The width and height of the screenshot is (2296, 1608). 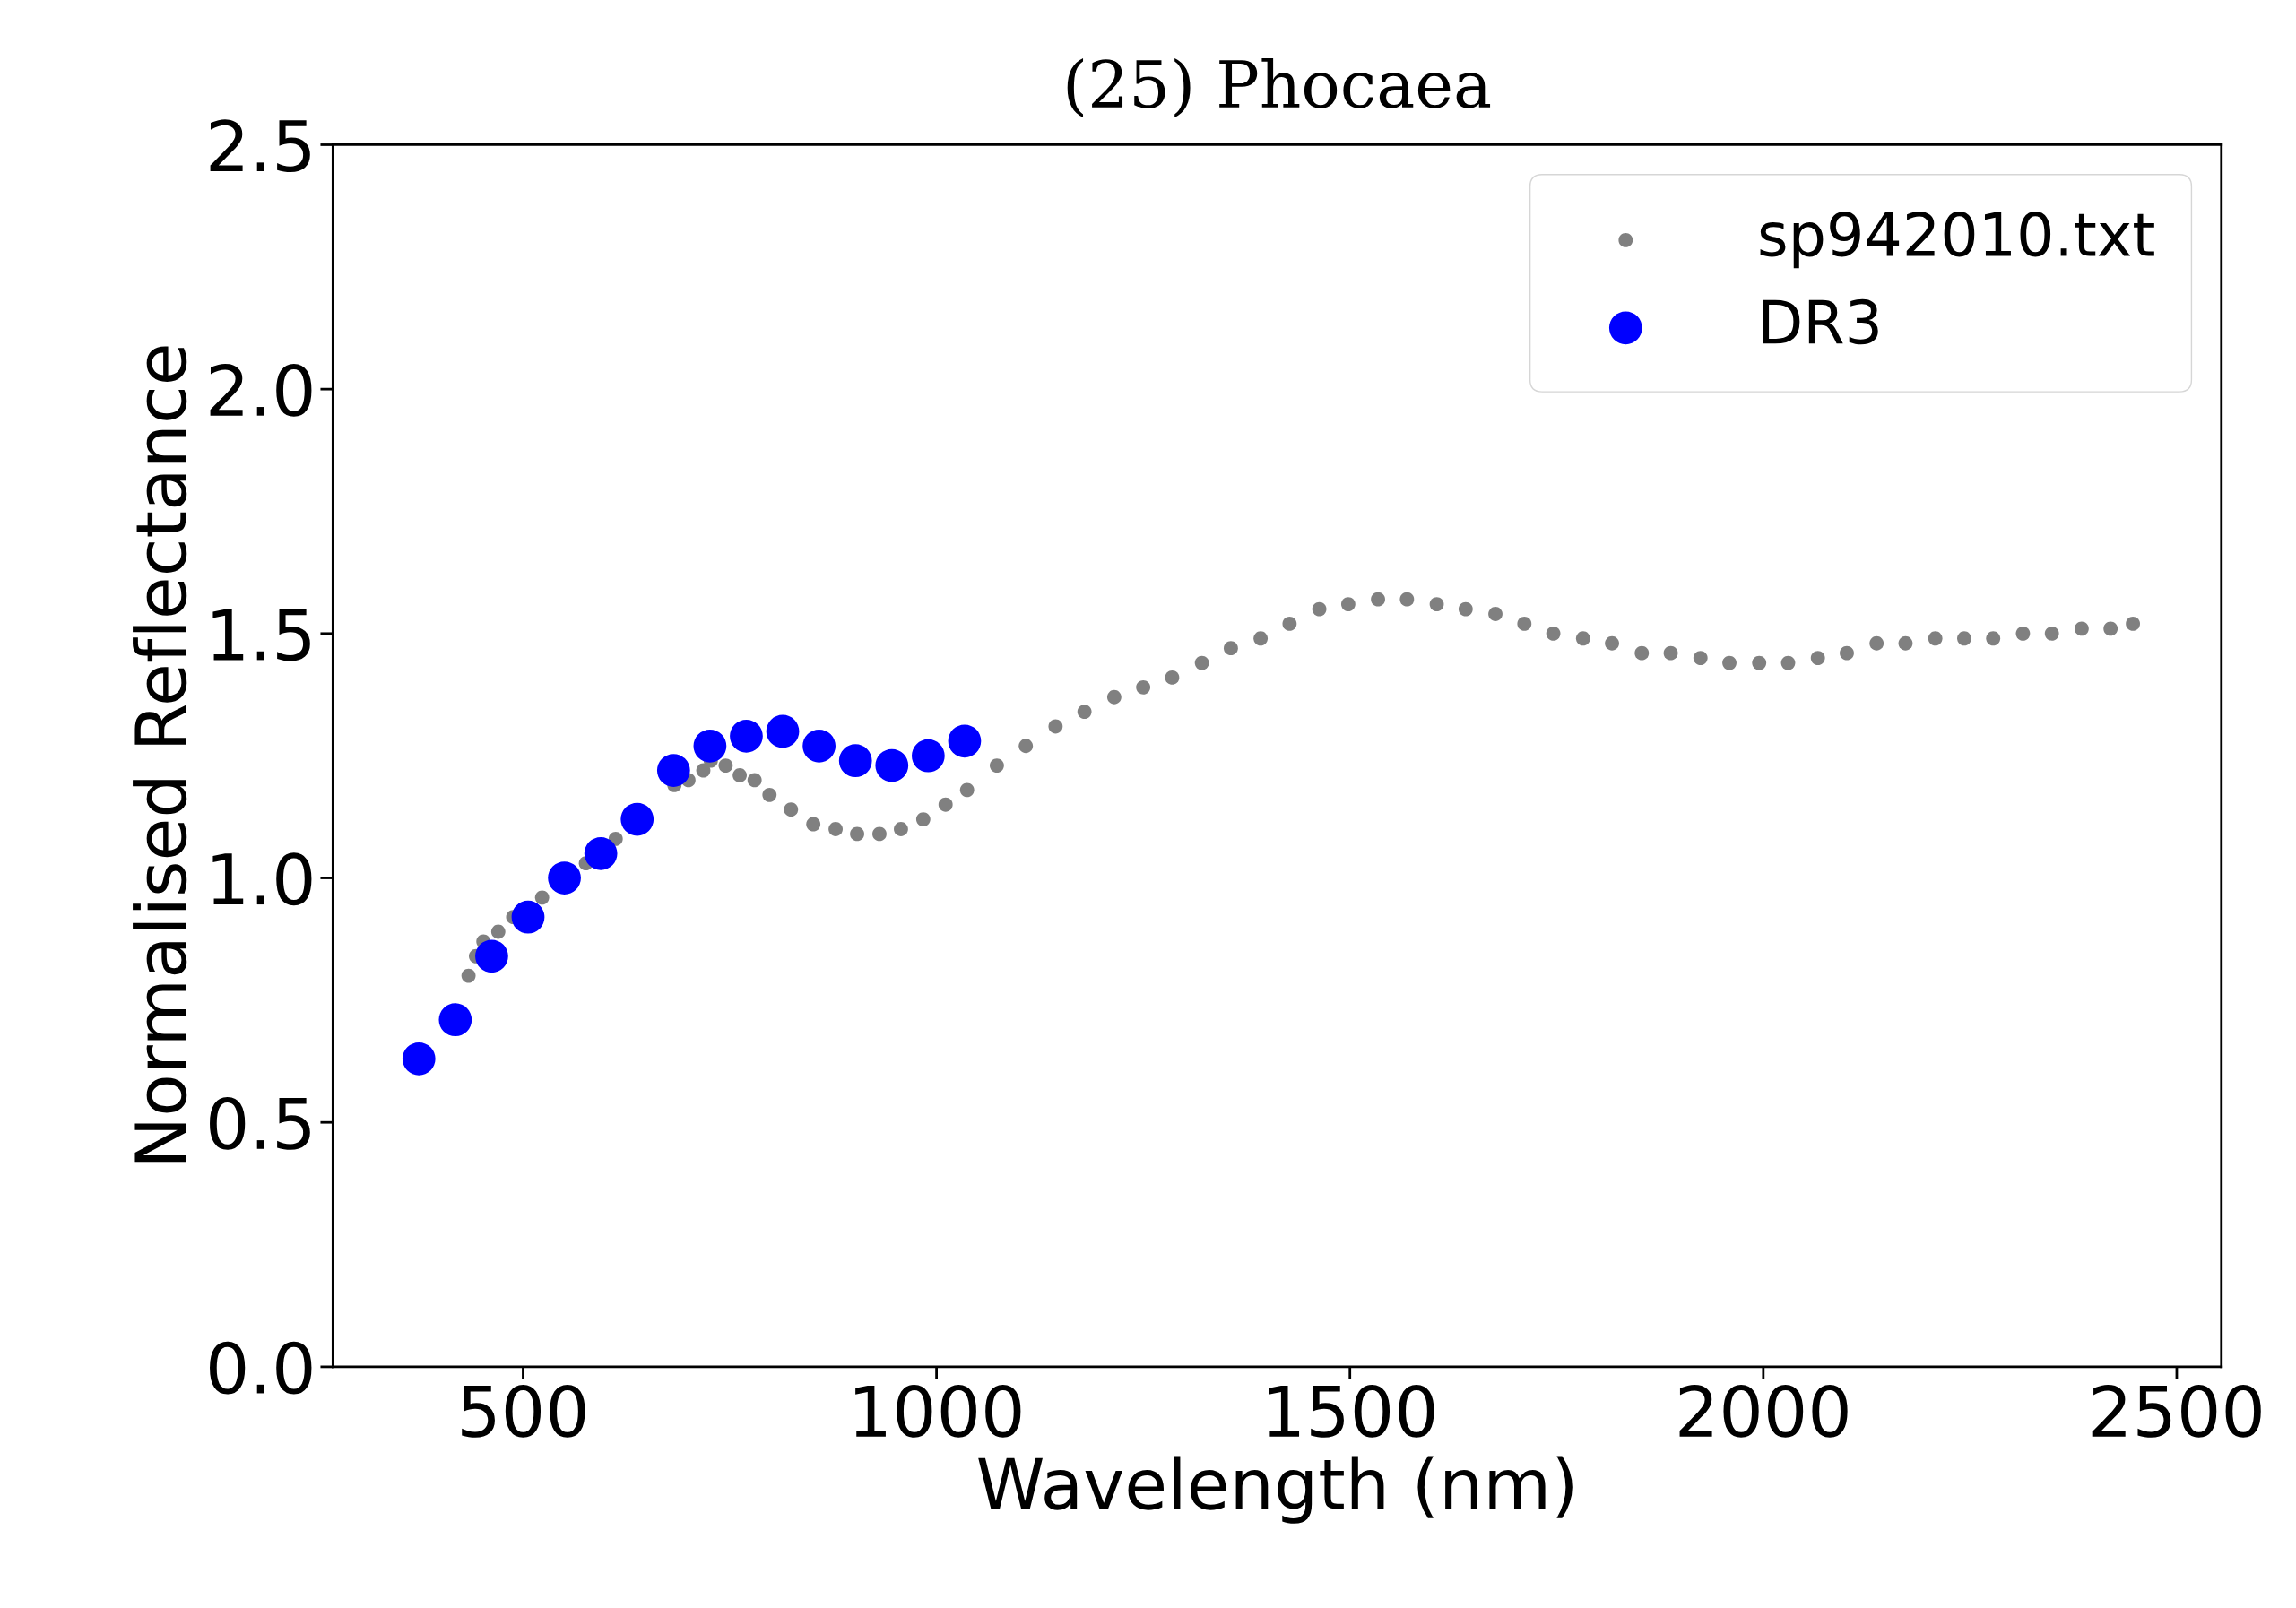 What do you see at coordinates (262, 879) in the screenshot?
I see `y-tick-label: 1.0` at bounding box center [262, 879].